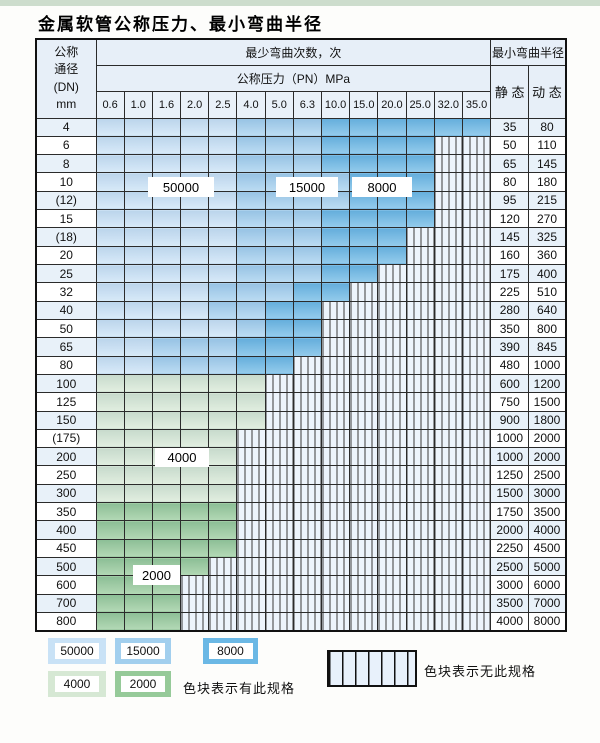 The width and height of the screenshot is (600, 743). What do you see at coordinates (66, 127) in the screenshot?
I see `dn-cell: 4` at bounding box center [66, 127].